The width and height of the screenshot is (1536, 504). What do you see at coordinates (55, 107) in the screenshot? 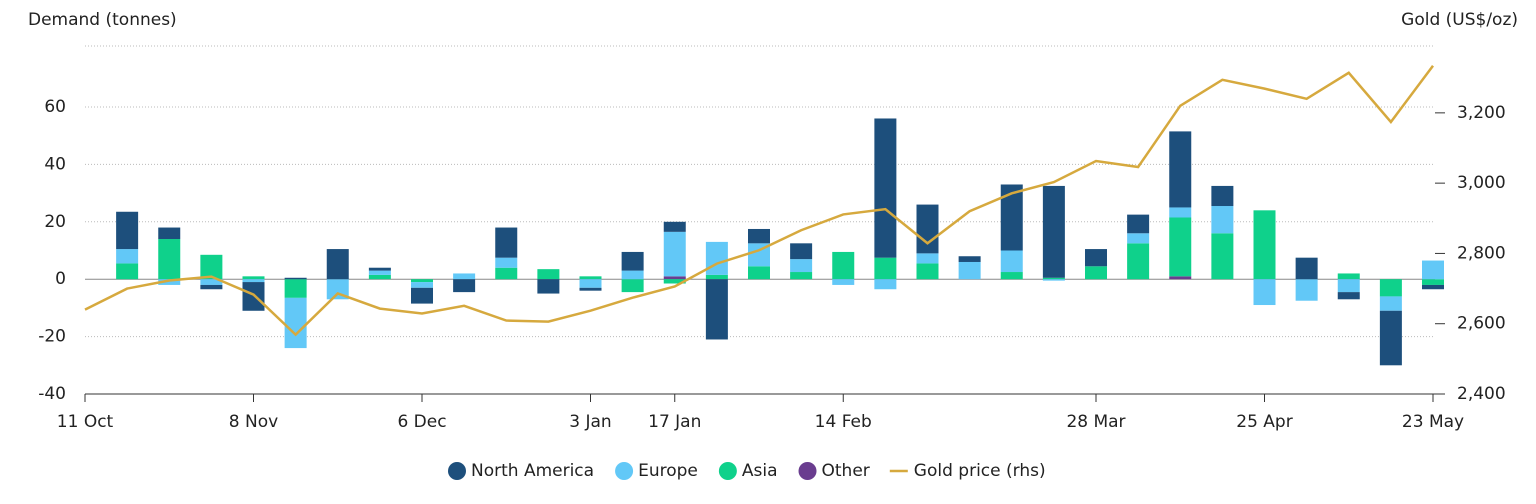
I see `y-tick-label: 60` at bounding box center [55, 107].